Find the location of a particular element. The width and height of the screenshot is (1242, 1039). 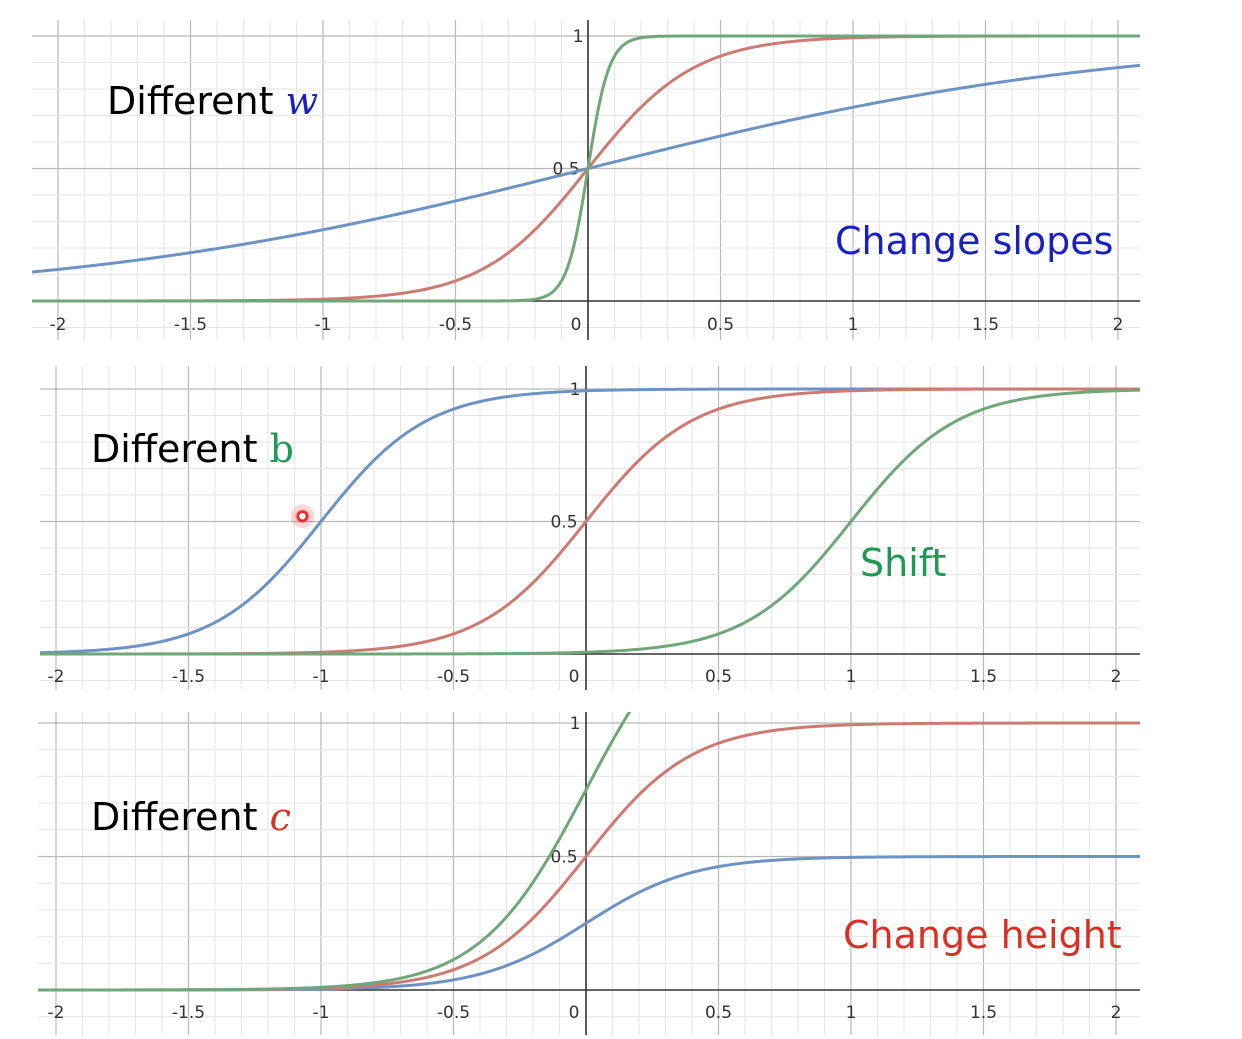

panel-title: Different b is located at coordinates (192, 449).